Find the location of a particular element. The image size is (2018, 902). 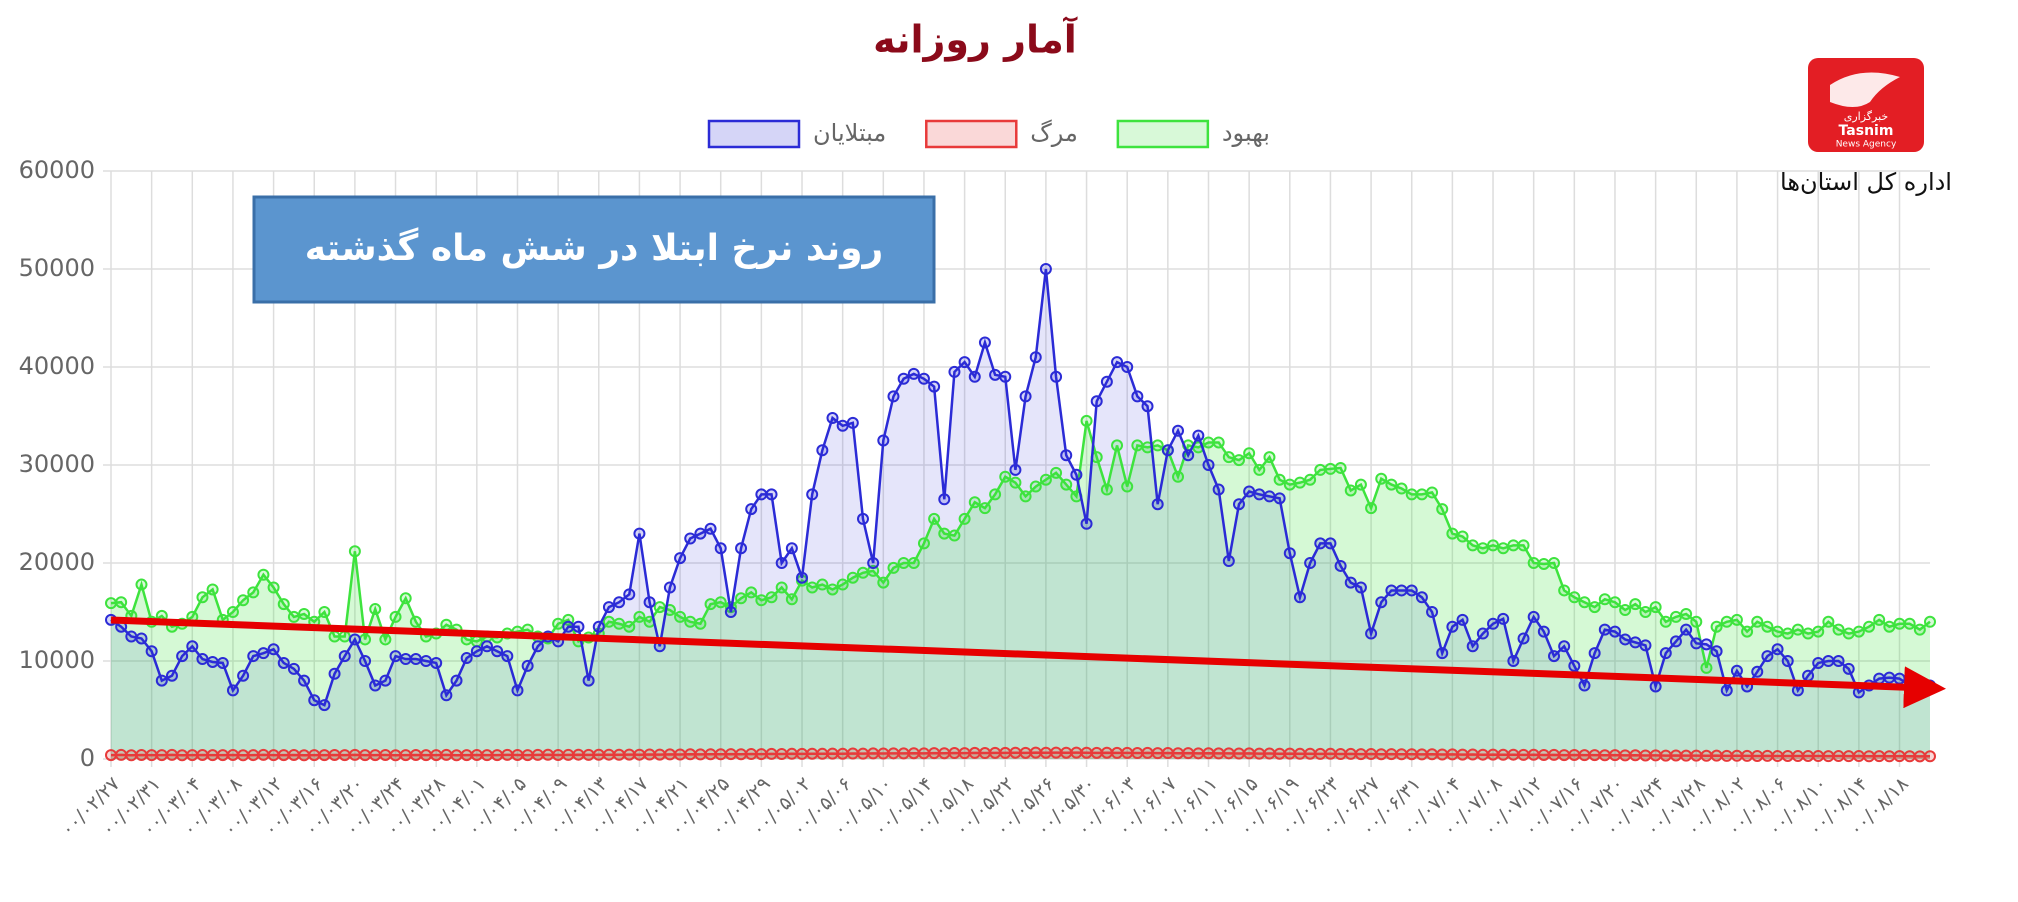

logo-name: Tasnim is located at coordinates (1866, 131).